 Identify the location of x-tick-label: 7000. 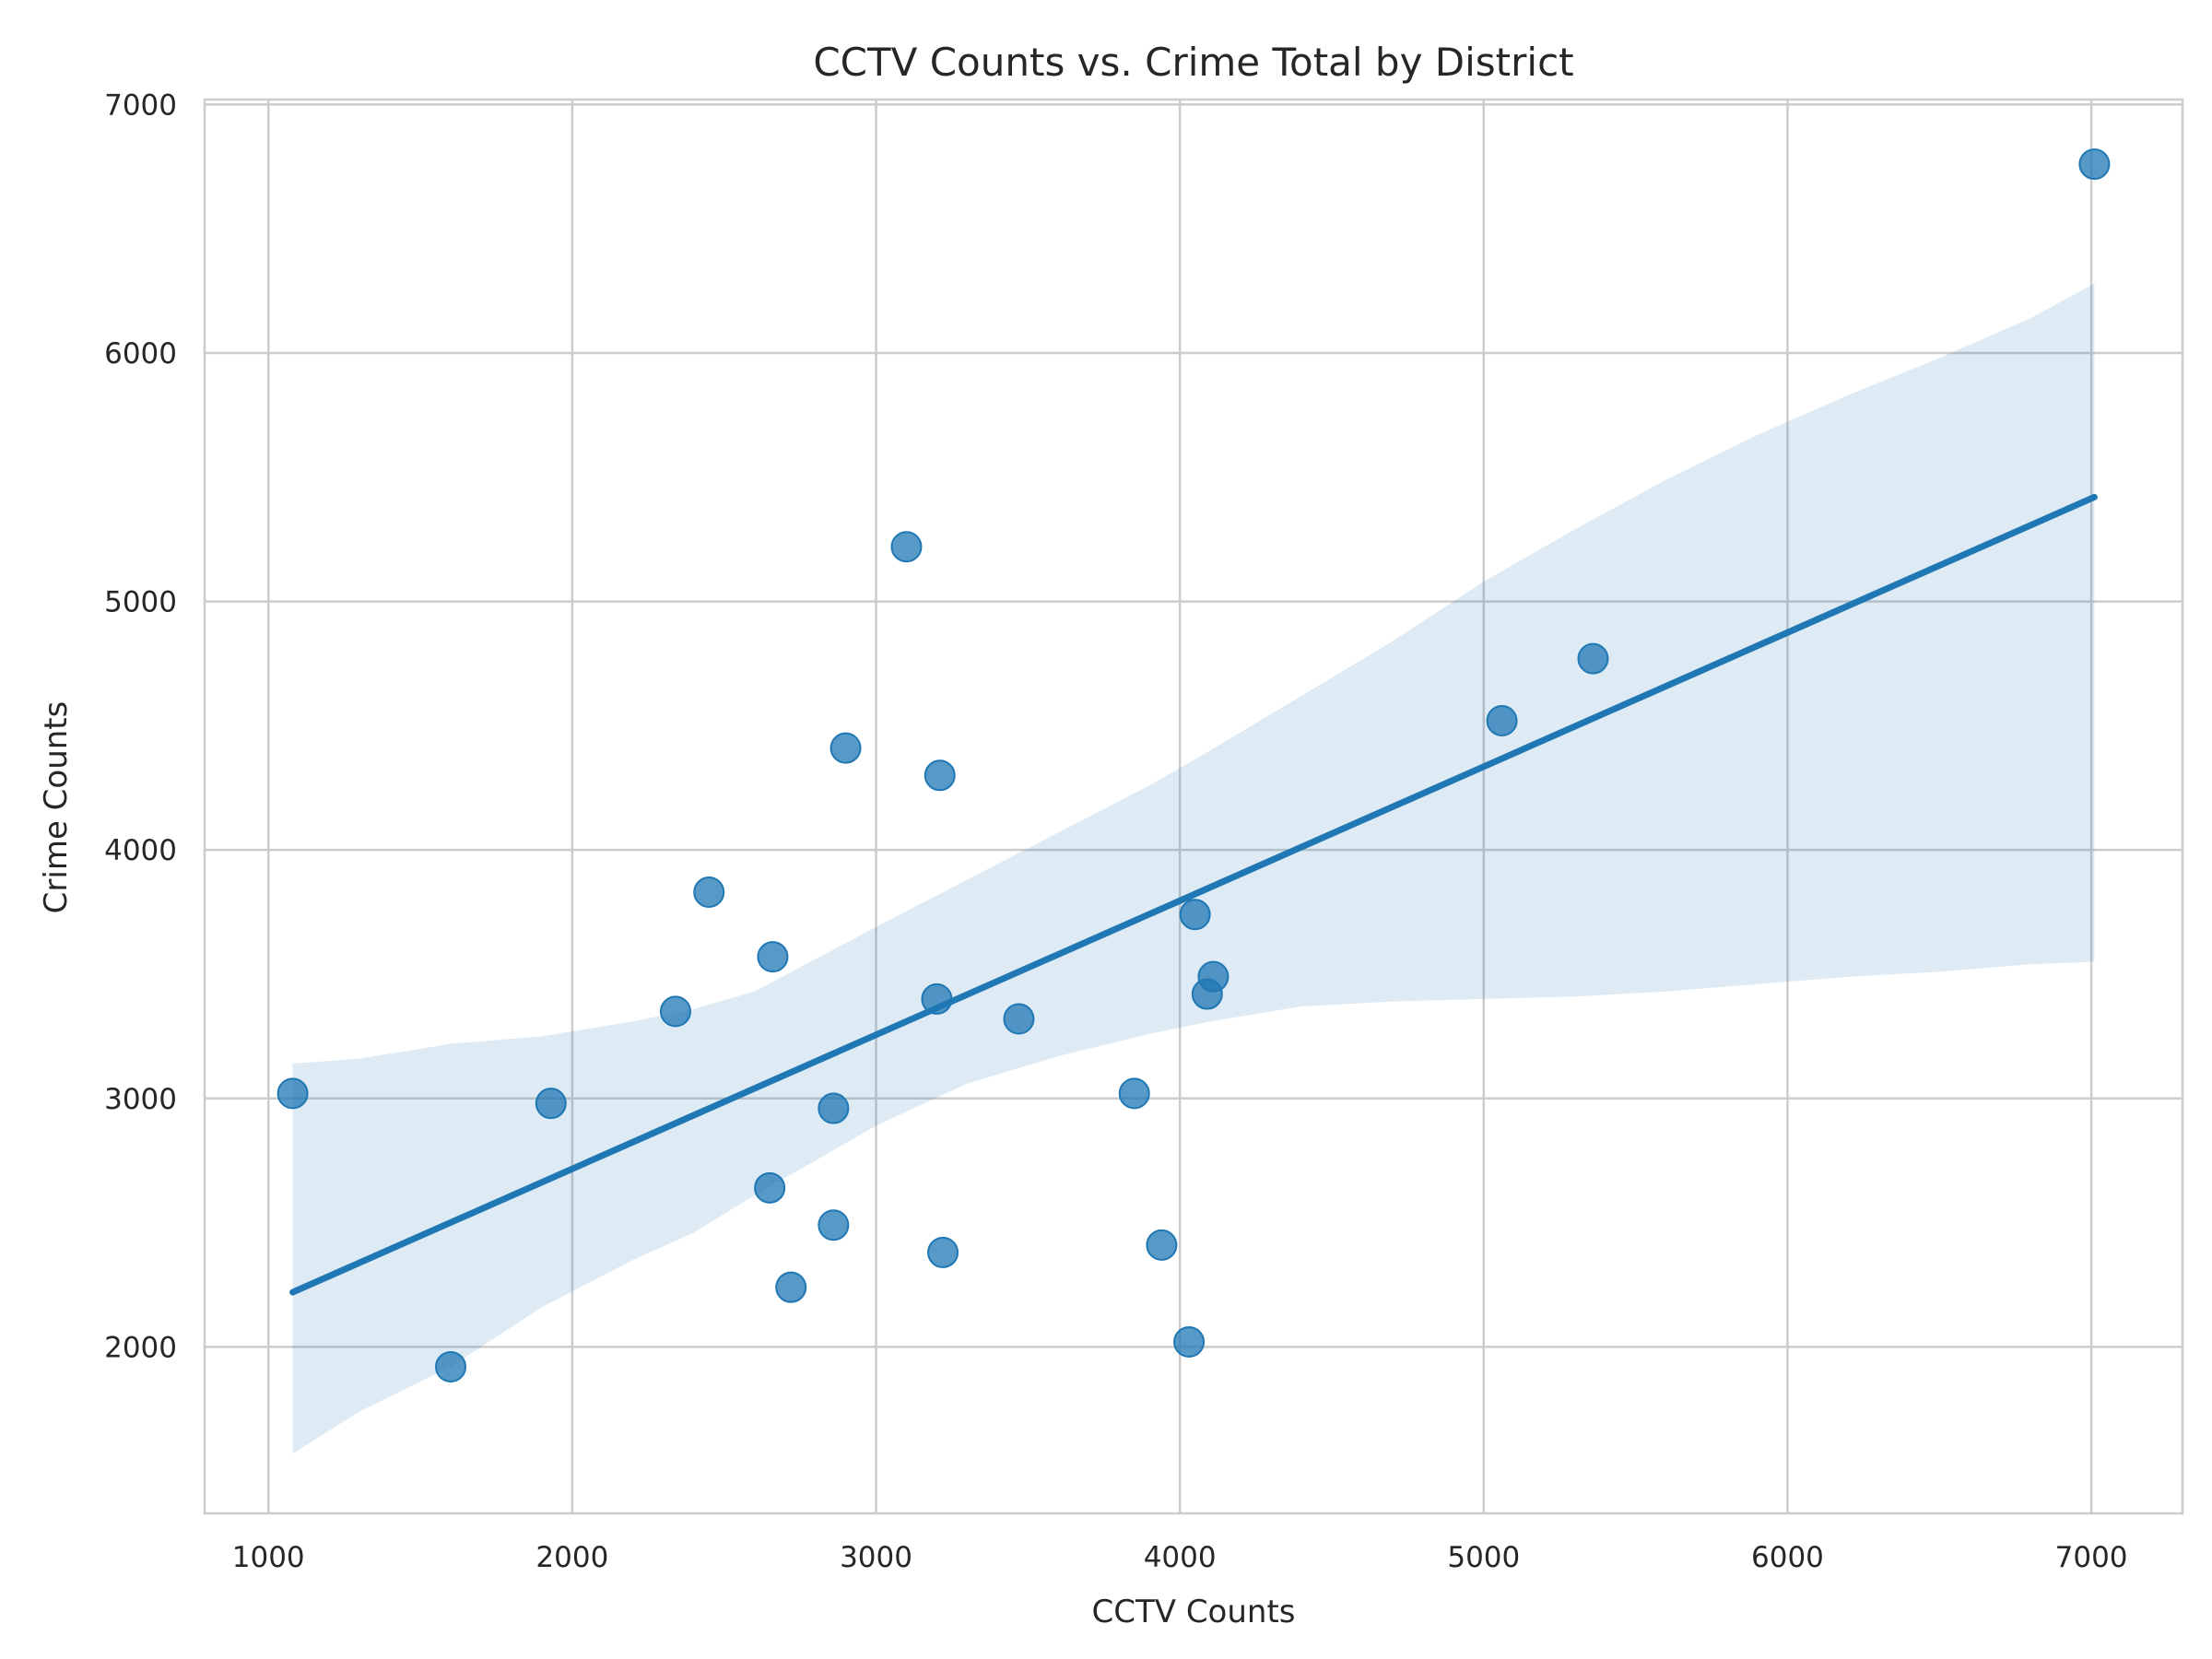
(2091, 1557).